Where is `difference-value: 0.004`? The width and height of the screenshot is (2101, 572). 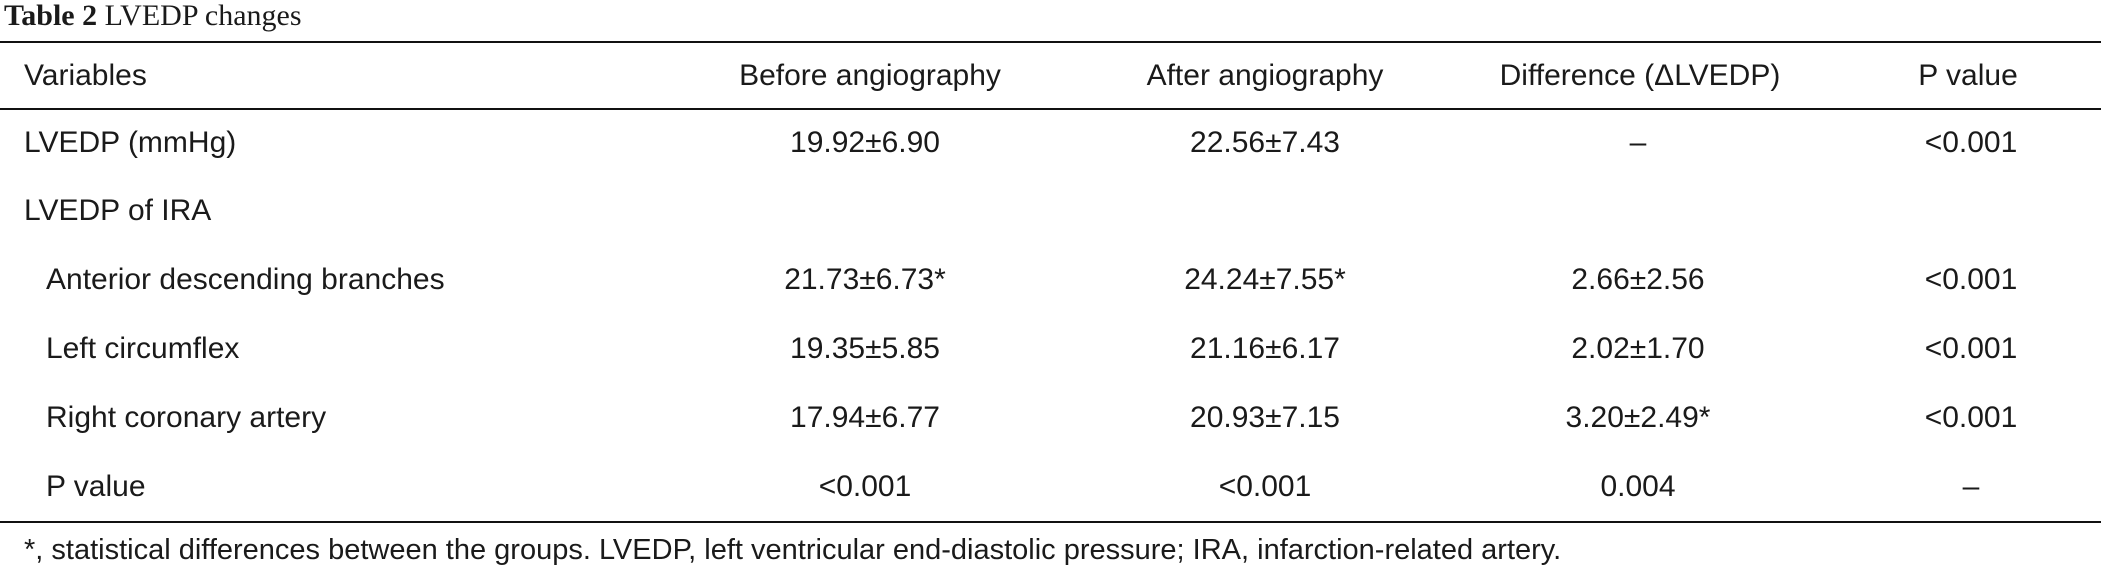
difference-value: 0.004 is located at coordinates (1638, 486).